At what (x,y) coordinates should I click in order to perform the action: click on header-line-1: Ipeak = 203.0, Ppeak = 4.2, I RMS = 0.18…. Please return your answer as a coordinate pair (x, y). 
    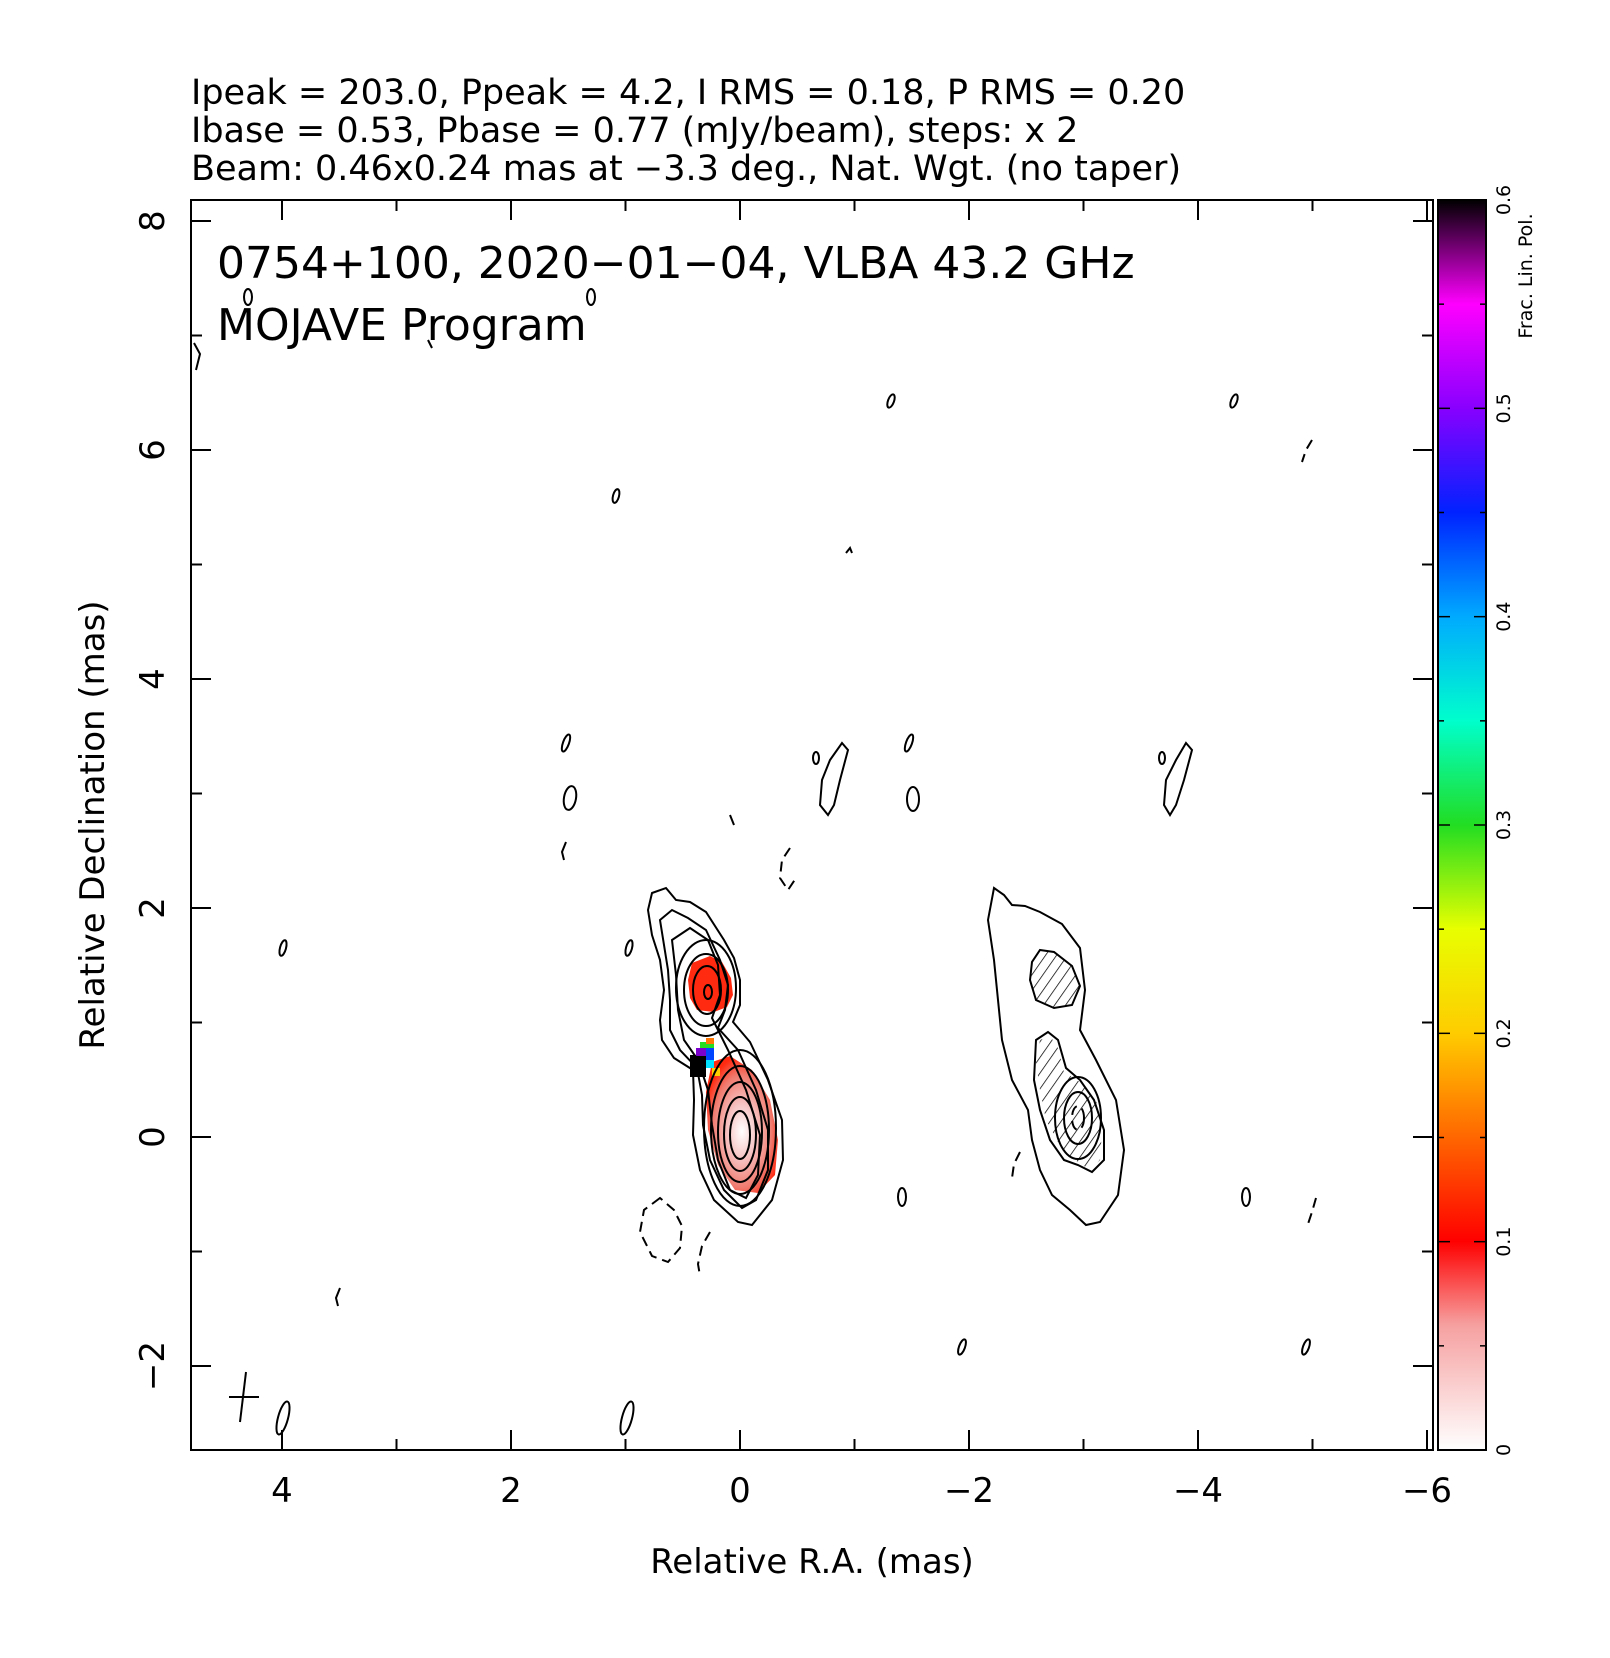
    Looking at the image, I should click on (688, 93).